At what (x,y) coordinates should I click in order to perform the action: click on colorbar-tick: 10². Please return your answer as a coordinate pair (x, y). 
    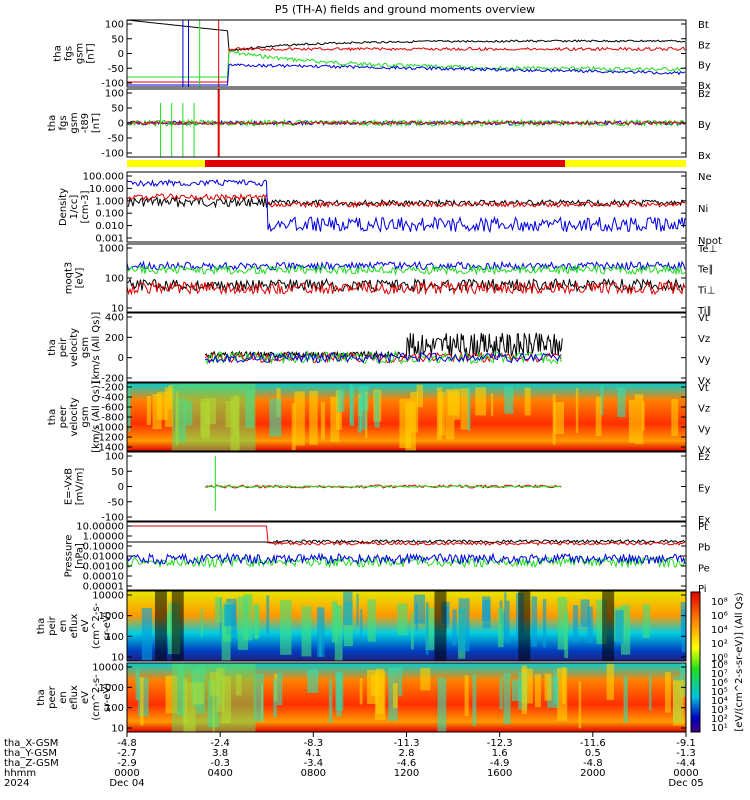
    Looking at the image, I should click on (719, 719).